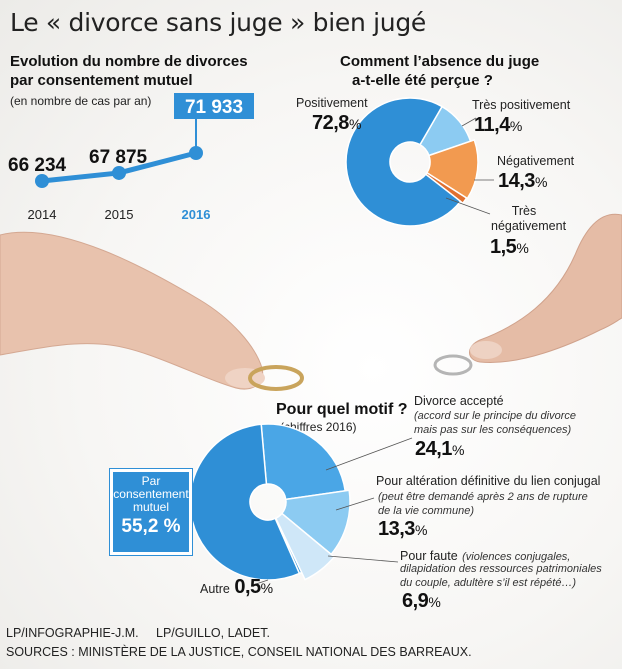 The image size is (622, 669). Describe the element at coordinates (523, 181) in the screenshot. I see `value-negativement: 14,3%` at that location.